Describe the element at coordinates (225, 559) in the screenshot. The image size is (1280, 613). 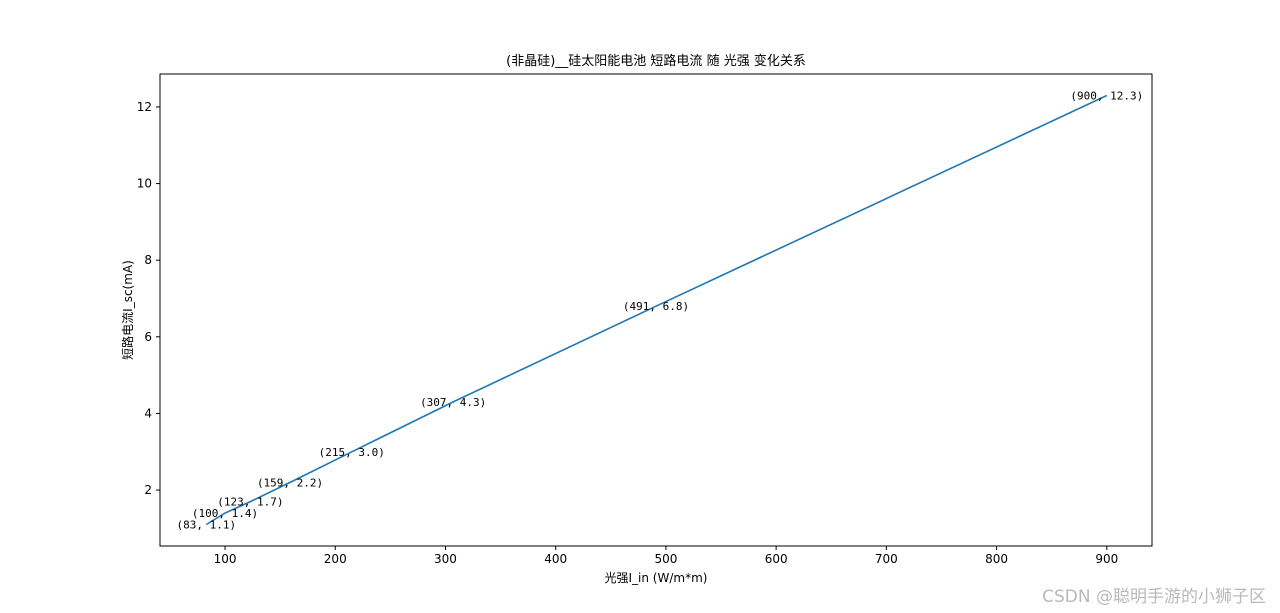
I see `x-tick-label: 100` at that location.